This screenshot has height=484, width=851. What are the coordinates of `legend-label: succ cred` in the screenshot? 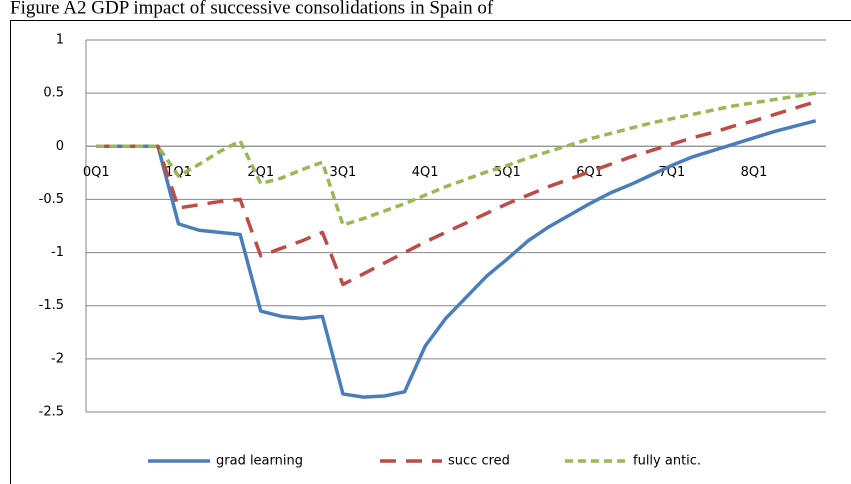 It's located at (479, 461).